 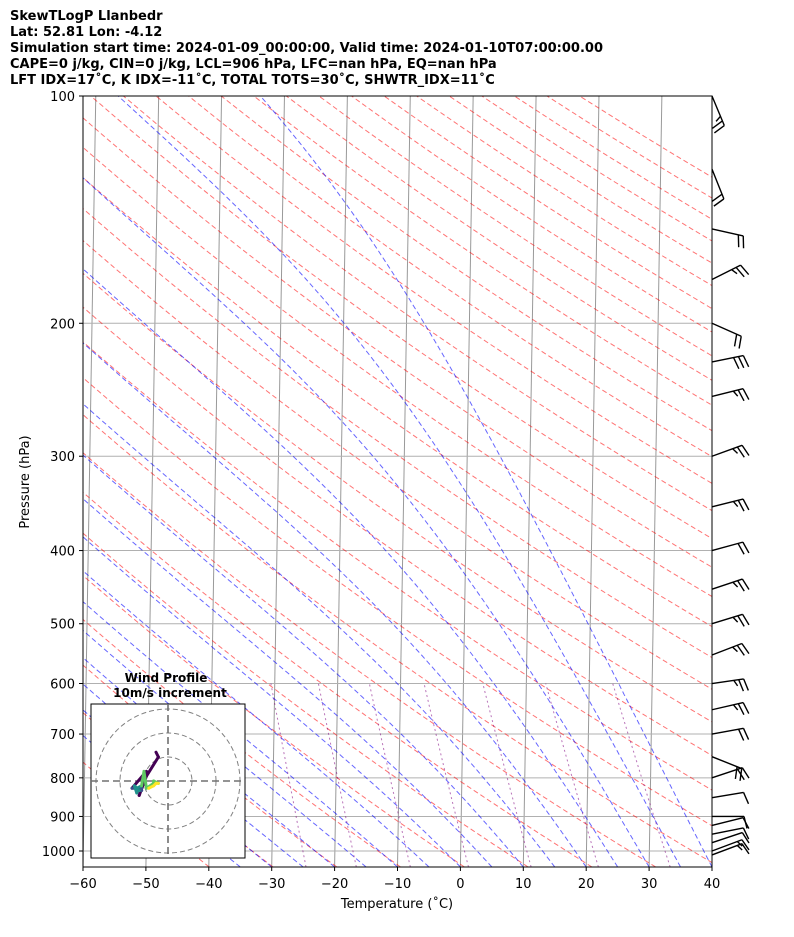 What do you see at coordinates (523, 884) in the screenshot?
I see `xtick-label-10: 10` at bounding box center [523, 884].